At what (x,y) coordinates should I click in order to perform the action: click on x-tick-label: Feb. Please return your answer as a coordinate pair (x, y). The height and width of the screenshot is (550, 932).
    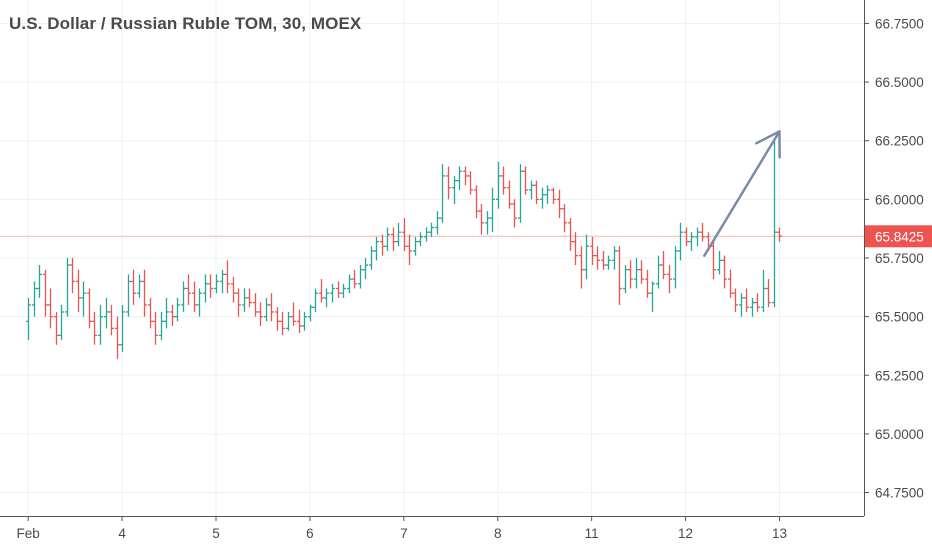
    Looking at the image, I should click on (28, 533).